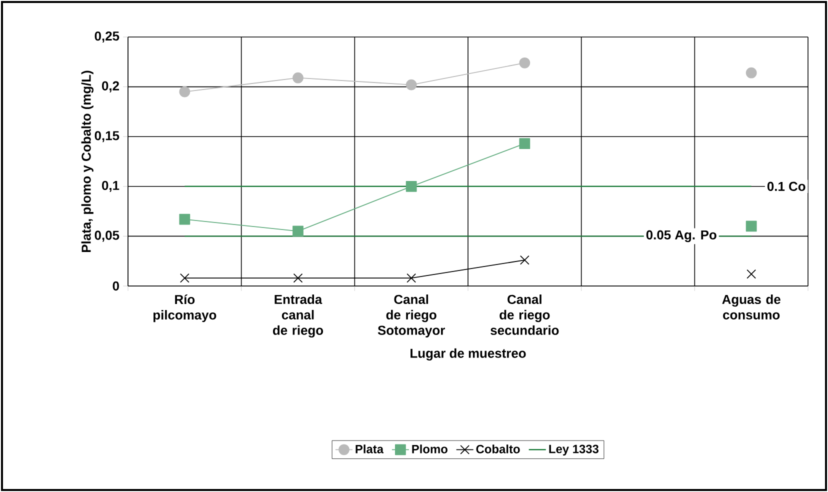 The height and width of the screenshot is (492, 828). What do you see at coordinates (115, 286) in the screenshot?
I see `y-tick-label: 0` at bounding box center [115, 286].